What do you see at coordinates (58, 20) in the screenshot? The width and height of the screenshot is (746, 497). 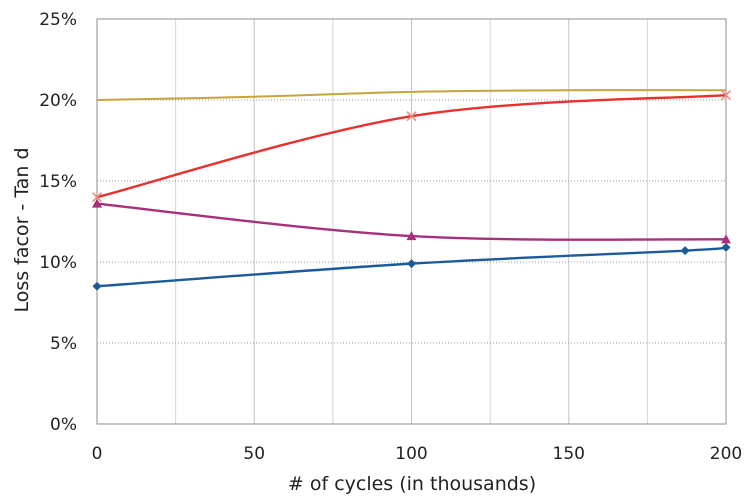 I see `y-tick-label: 25%` at bounding box center [58, 20].